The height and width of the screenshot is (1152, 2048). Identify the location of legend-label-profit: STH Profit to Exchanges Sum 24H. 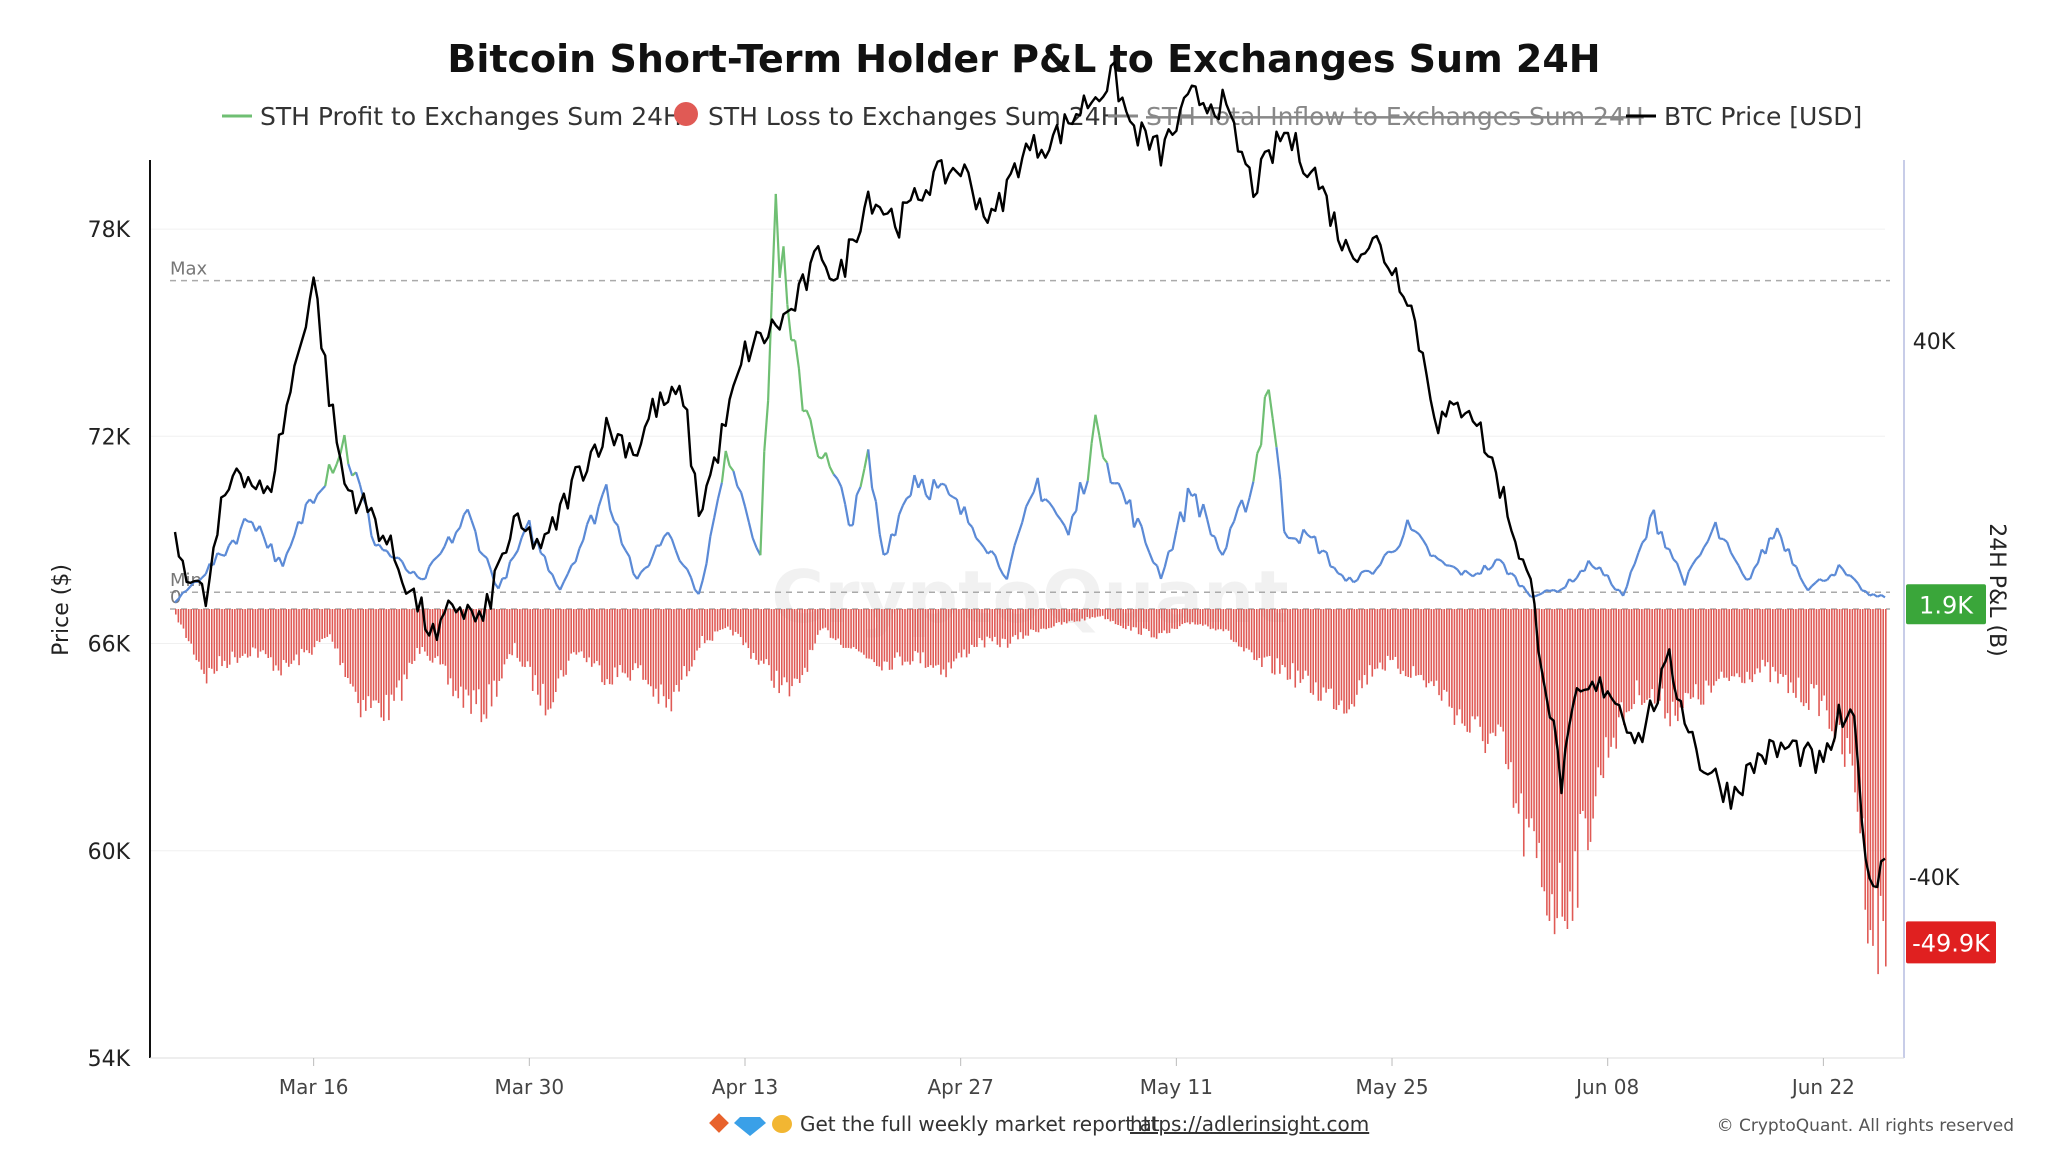
(471, 116).